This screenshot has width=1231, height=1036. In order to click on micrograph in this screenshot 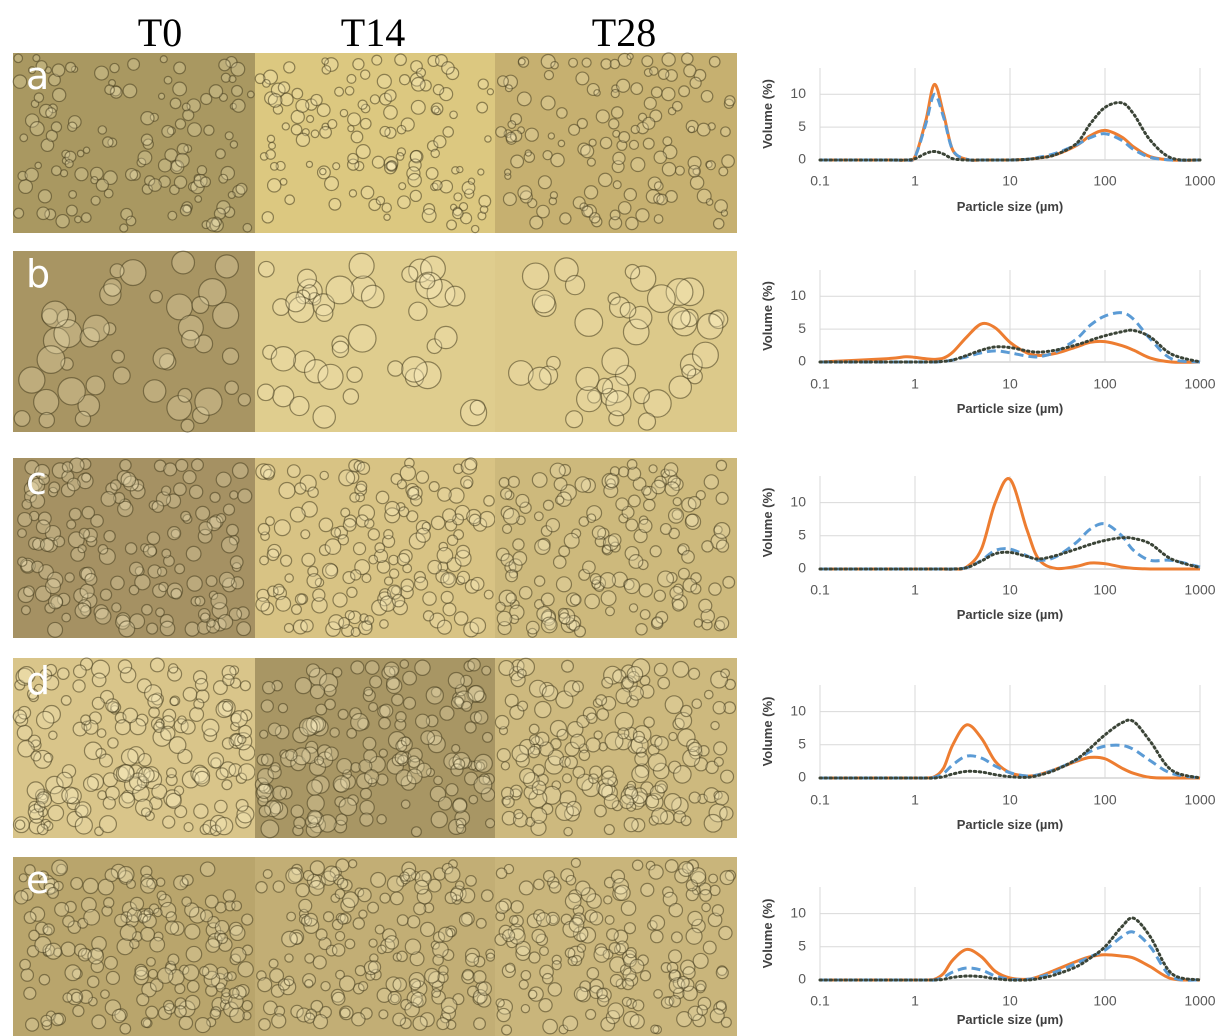, I will do `click(134, 341)`.